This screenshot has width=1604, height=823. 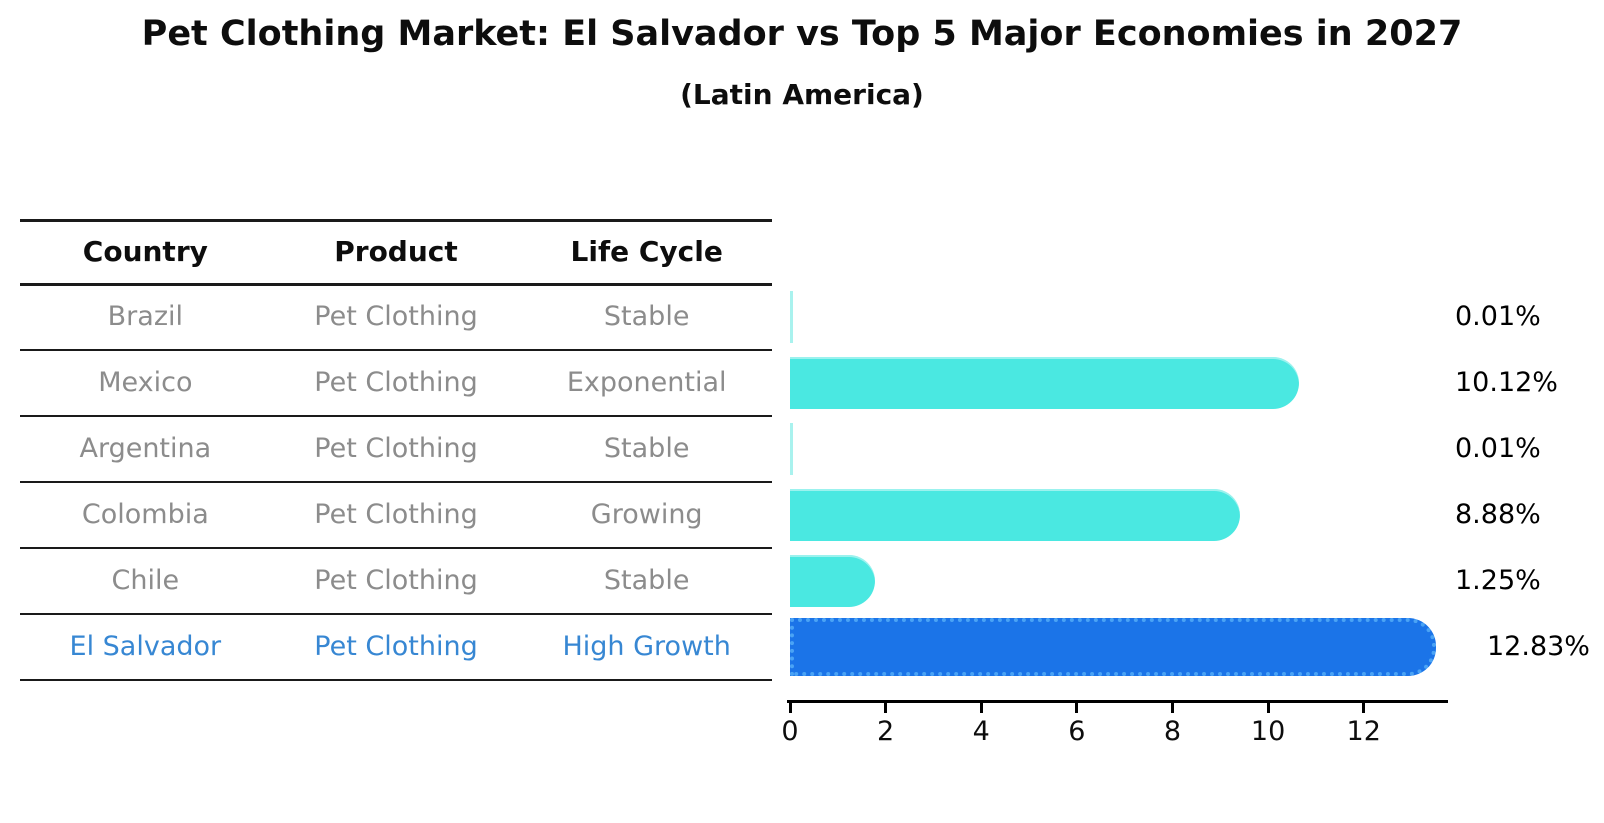 I want to click on table-row-el-salvador: El Salvador Pet Clothing High Growth, so click(x=396, y=647).